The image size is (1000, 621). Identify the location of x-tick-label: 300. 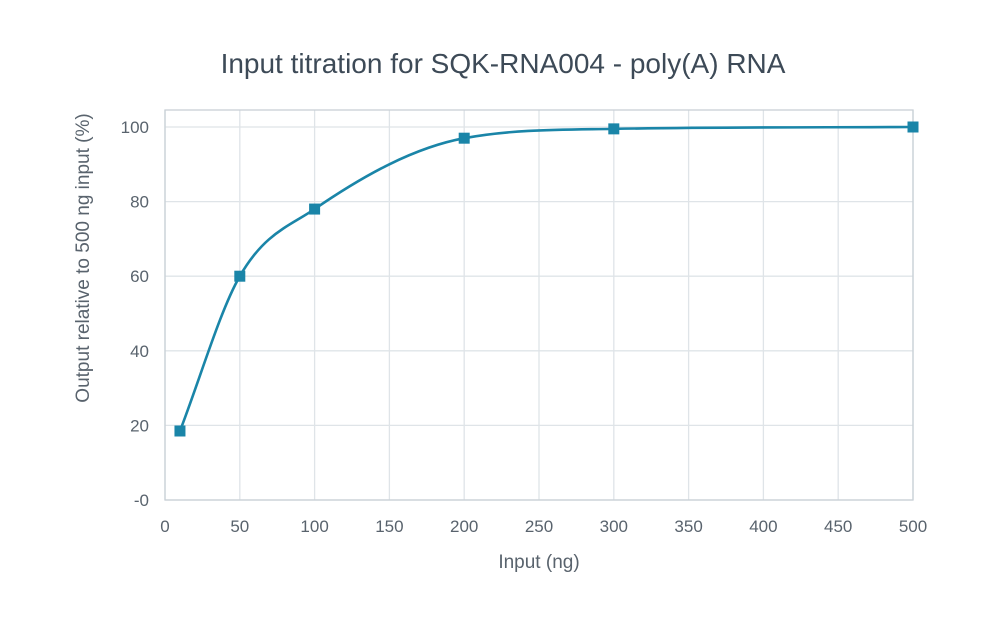
(614, 526).